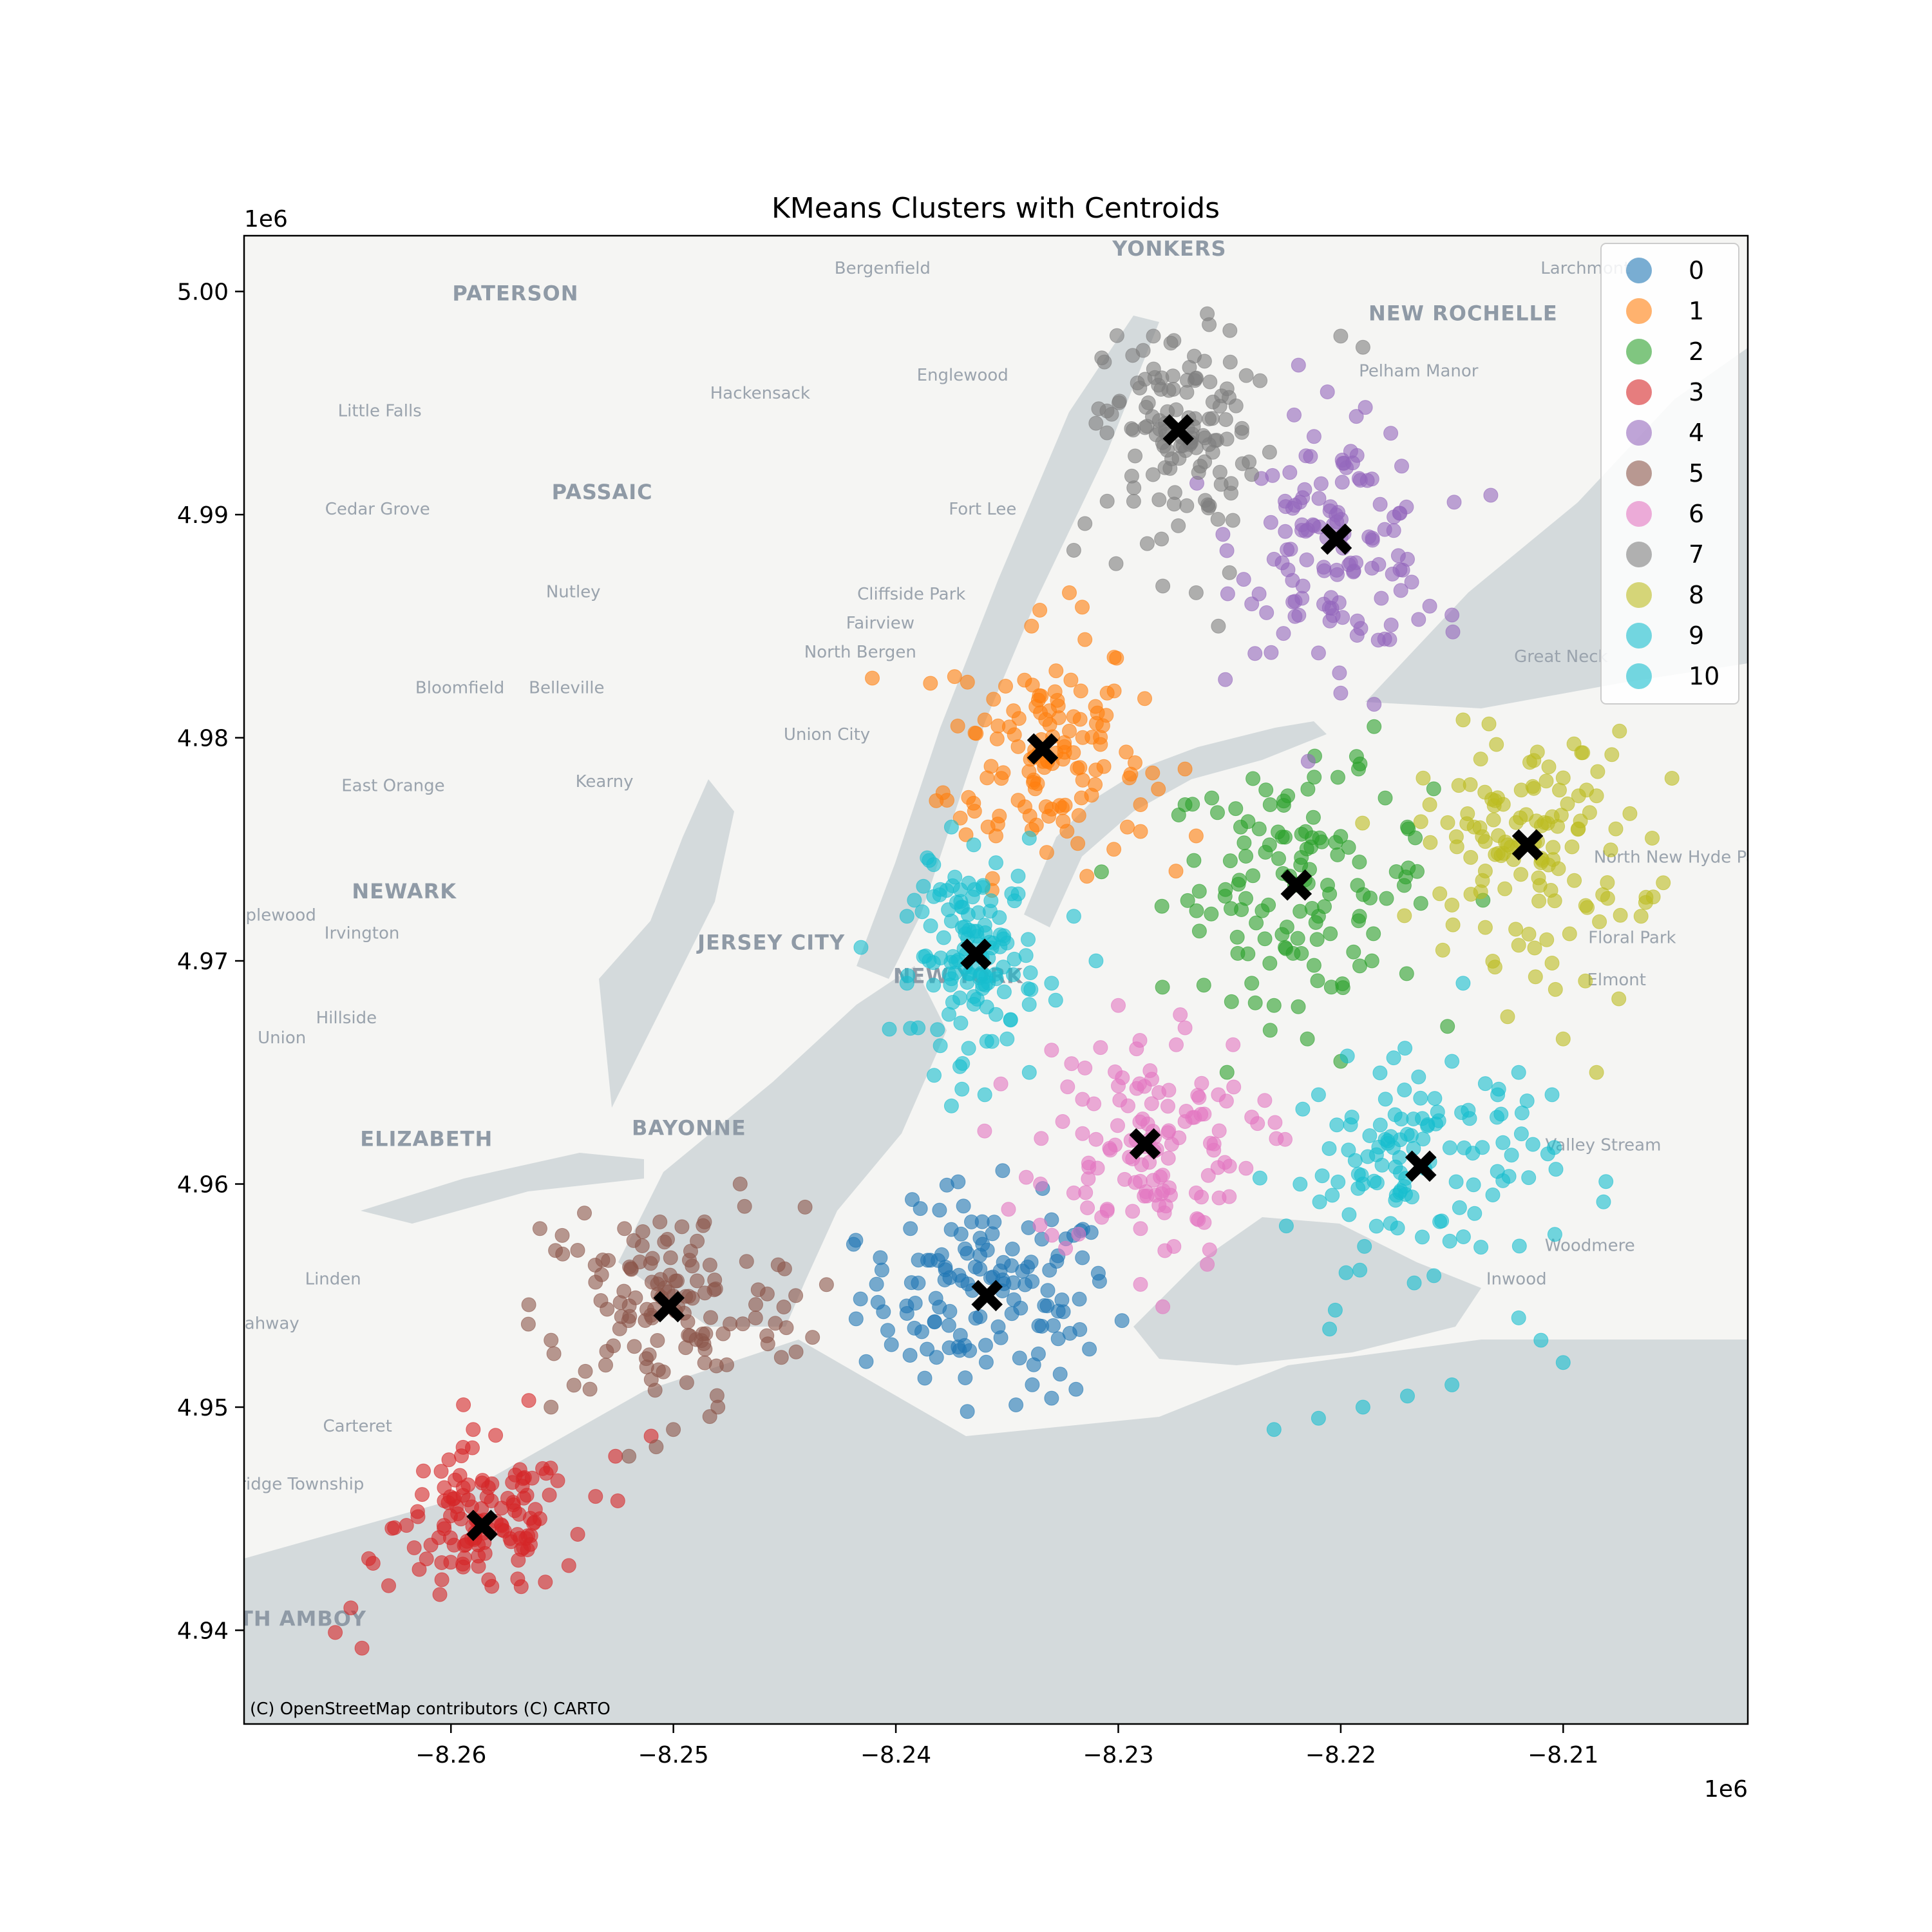  I want to click on x-tick-label: −8.23, so click(1118, 1755).